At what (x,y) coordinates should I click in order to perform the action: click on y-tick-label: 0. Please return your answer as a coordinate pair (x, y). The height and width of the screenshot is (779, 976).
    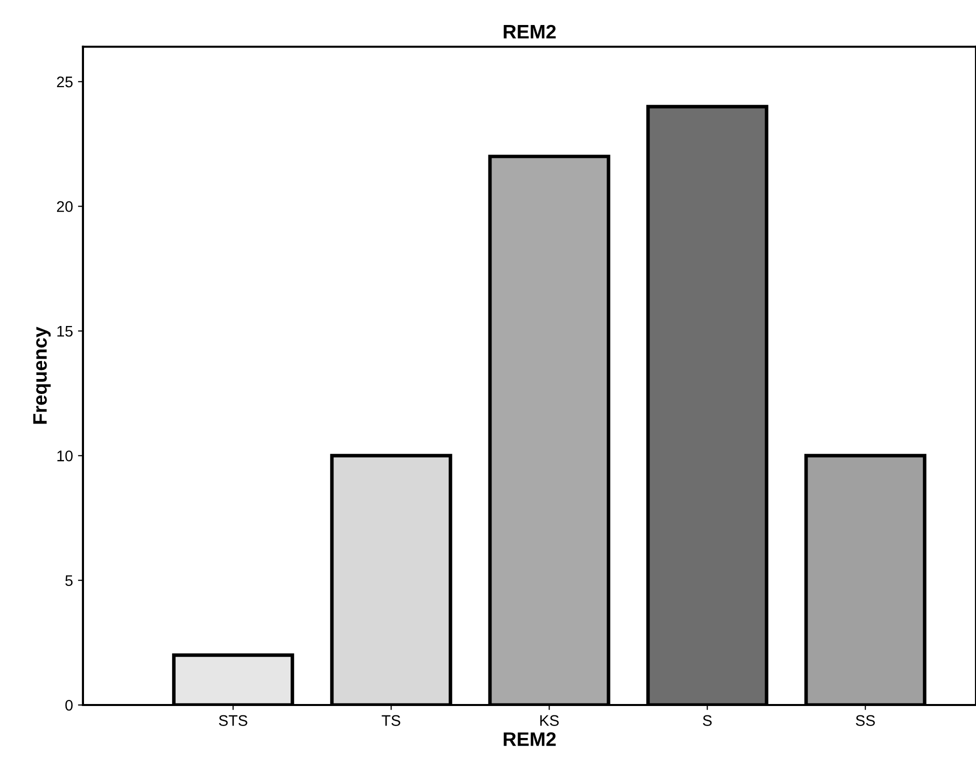
    Looking at the image, I should click on (69, 705).